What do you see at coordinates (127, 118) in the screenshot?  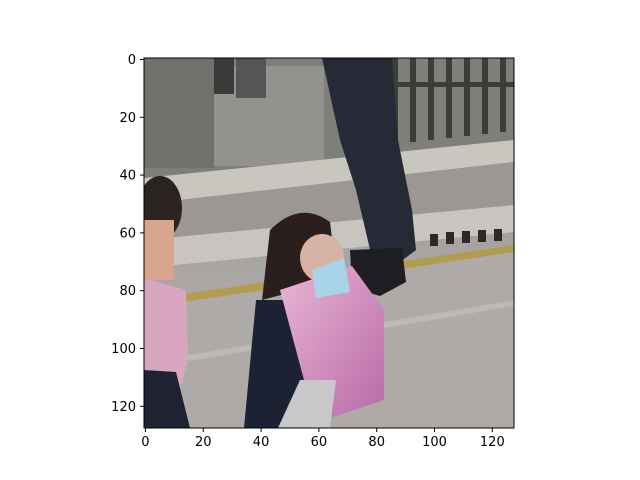 I see `y-tick-label: 20` at bounding box center [127, 118].